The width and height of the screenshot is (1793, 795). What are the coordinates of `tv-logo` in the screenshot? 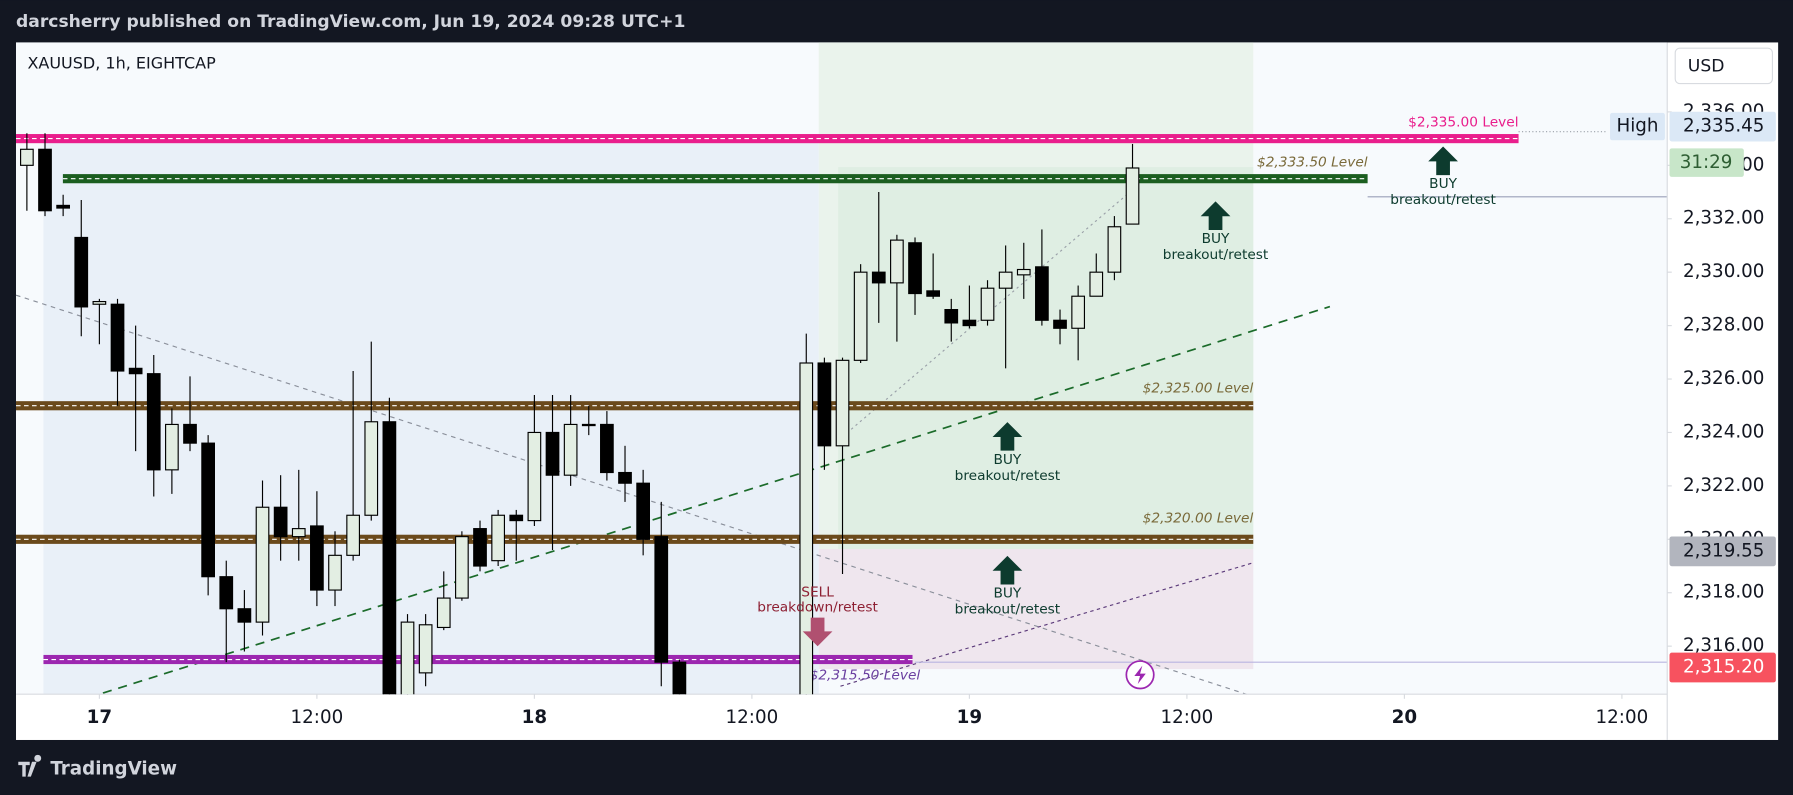 It's located at (30, 765).